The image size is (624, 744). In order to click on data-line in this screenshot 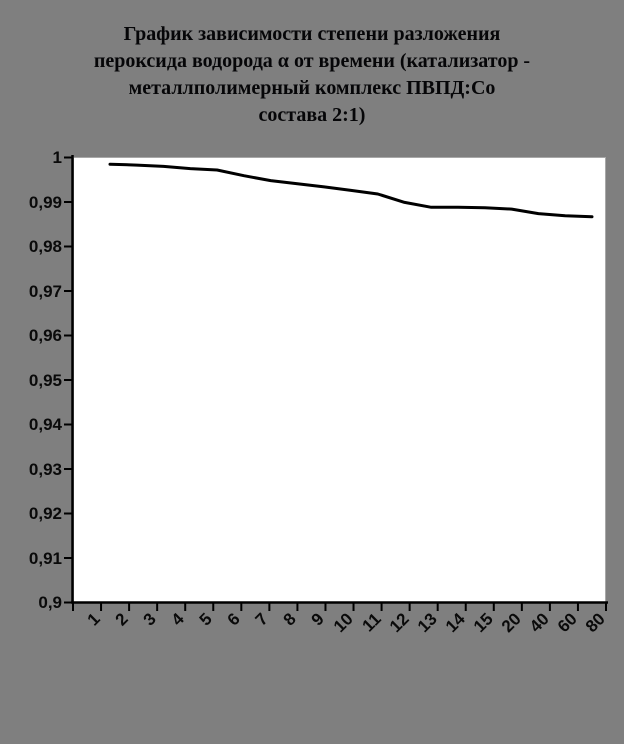, I will do `click(351, 190)`.